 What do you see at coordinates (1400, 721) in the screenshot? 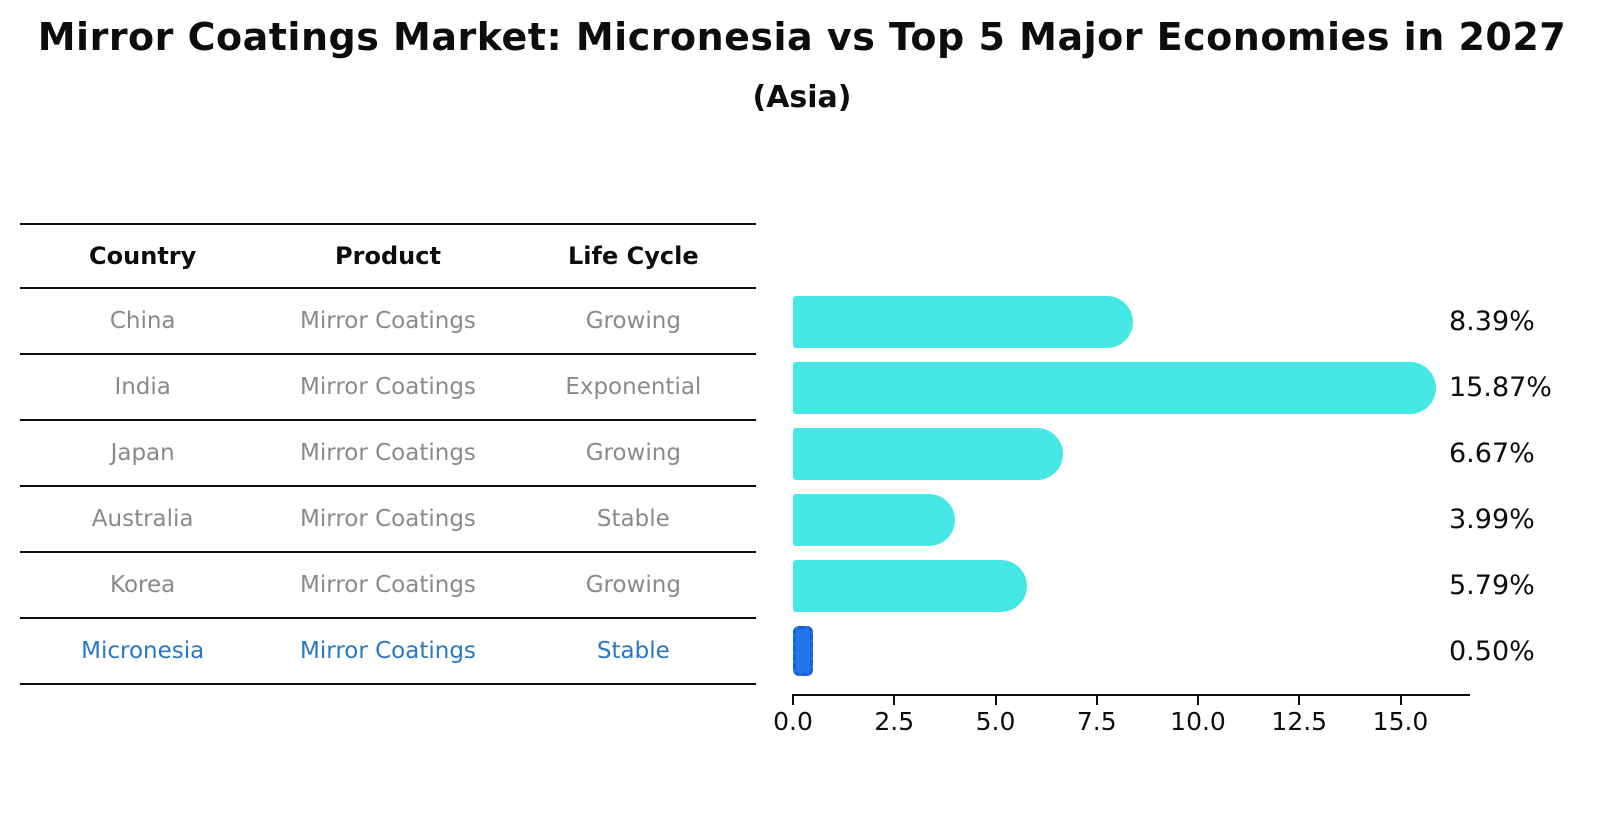
I see `x-axis-tick-label: 15.0` at bounding box center [1400, 721].